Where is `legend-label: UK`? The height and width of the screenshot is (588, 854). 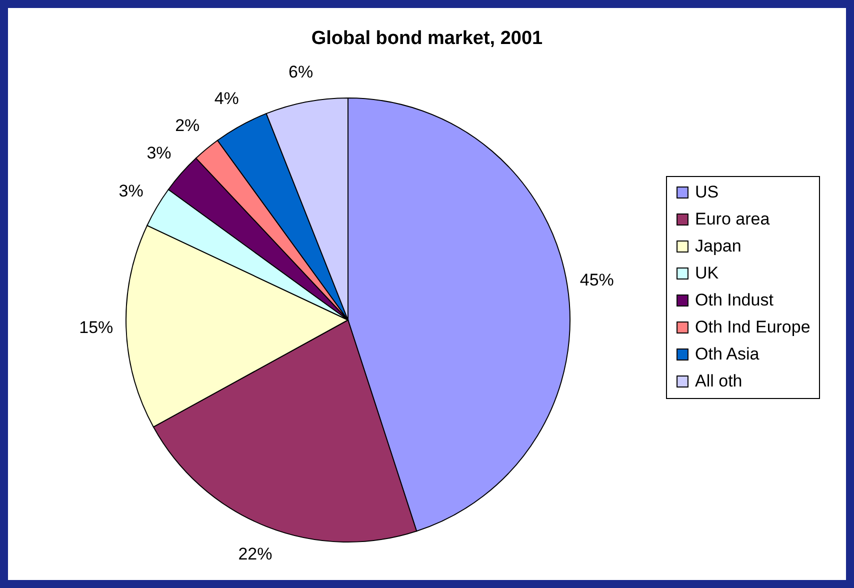
legend-label: UK is located at coordinates (707, 273).